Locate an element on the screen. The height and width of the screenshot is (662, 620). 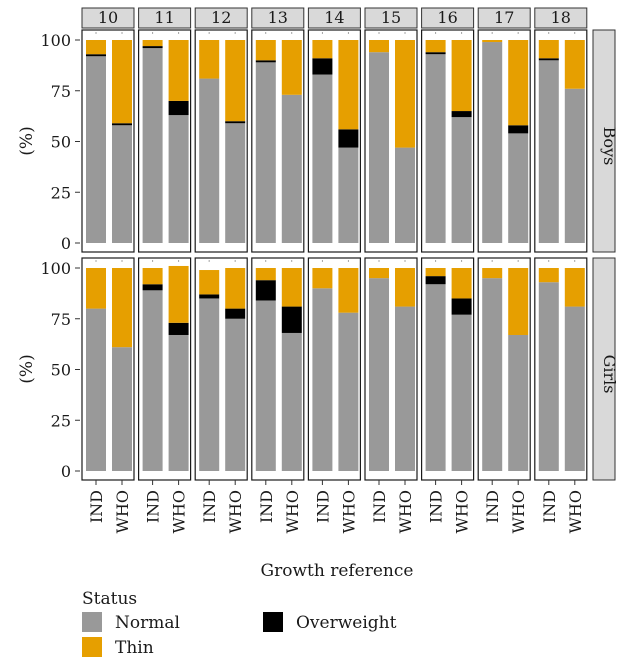
facet-panel-boys-14: · · is located at coordinates (334, 141).